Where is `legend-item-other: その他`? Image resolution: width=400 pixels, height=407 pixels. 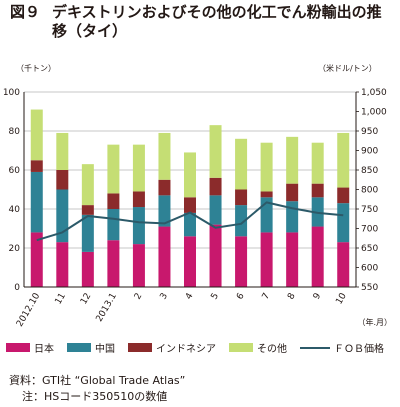 legend-item-other: その他 is located at coordinates (258, 347).